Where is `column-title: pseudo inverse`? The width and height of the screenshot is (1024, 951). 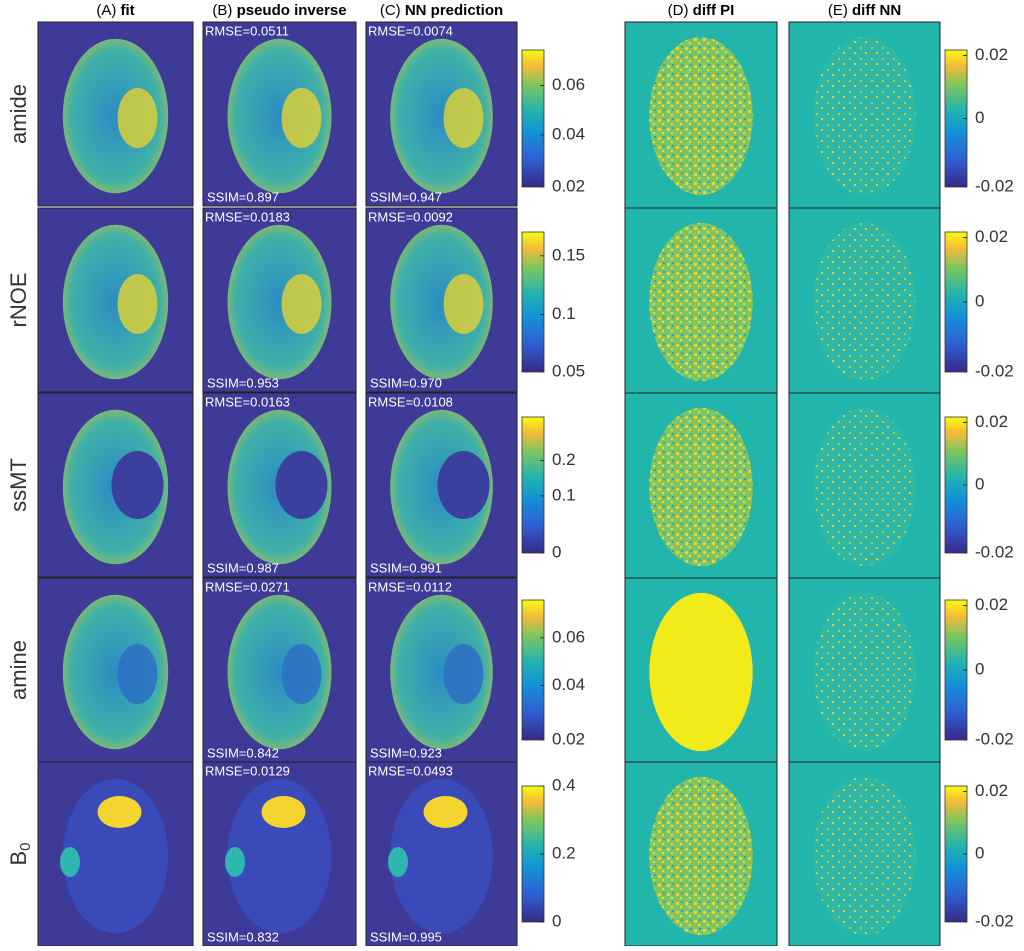
column-title: pseudo inverse is located at coordinates (292, 10).